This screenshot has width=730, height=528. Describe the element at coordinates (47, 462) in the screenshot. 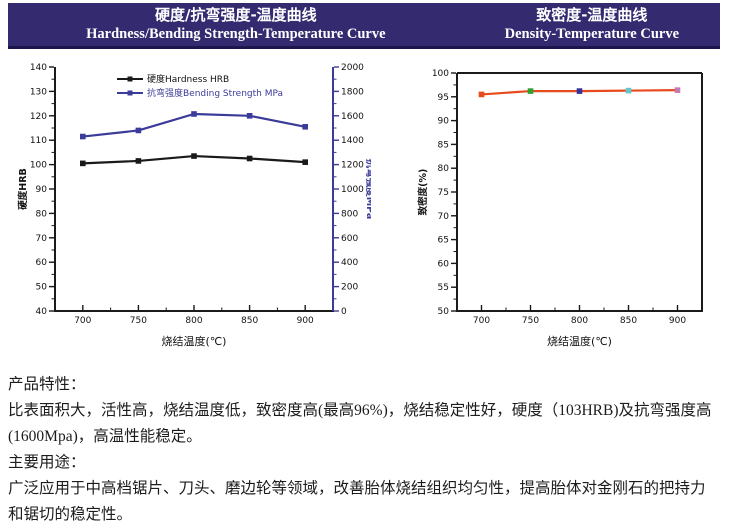

I see `uses-heading: 主要用途：` at that location.